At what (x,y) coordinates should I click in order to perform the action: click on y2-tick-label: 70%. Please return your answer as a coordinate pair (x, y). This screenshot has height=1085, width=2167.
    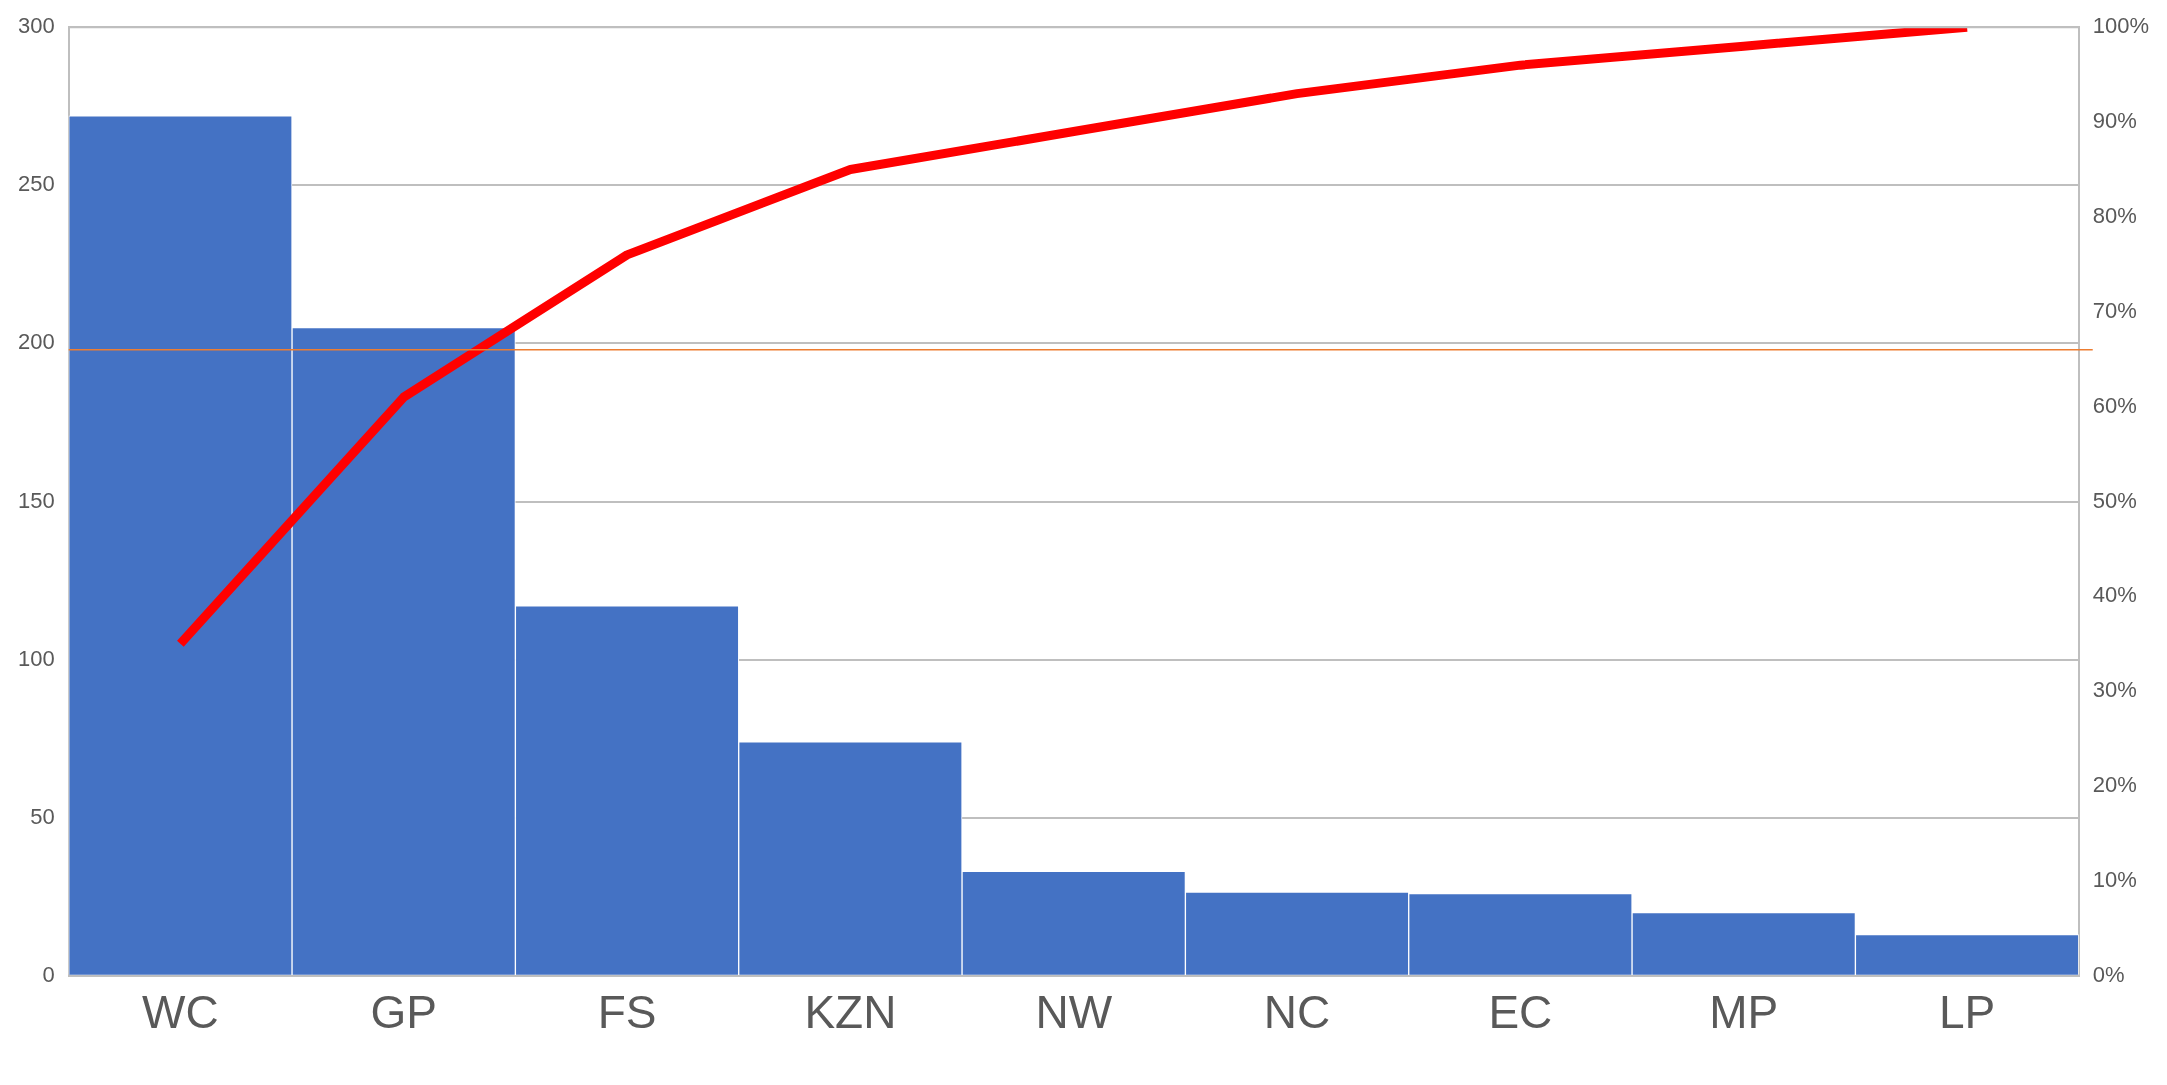
    Looking at the image, I should click on (2114, 310).